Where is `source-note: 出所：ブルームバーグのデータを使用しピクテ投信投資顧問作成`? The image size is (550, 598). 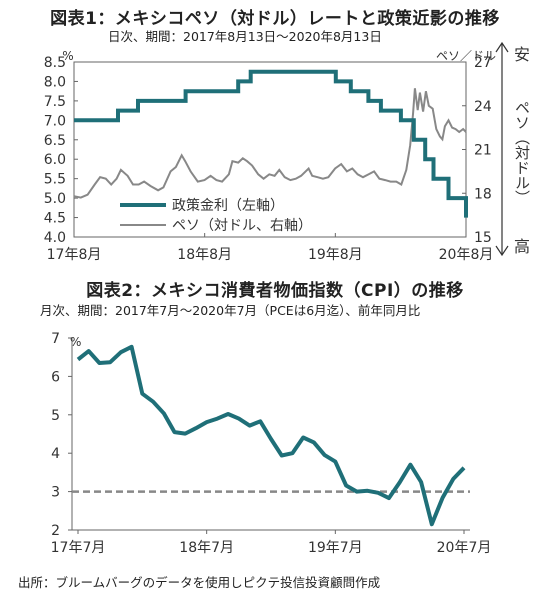
source-note: 出所：ブルームバーグのデータを使用しピクテ投信投資顧問作成 is located at coordinates (199, 582).